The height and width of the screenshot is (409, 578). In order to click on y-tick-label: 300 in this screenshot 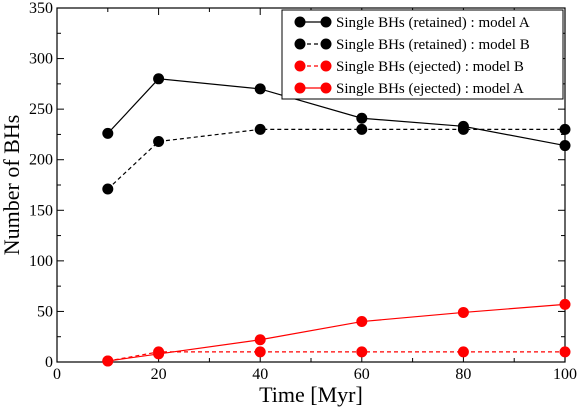, I will do `click(41, 59)`.